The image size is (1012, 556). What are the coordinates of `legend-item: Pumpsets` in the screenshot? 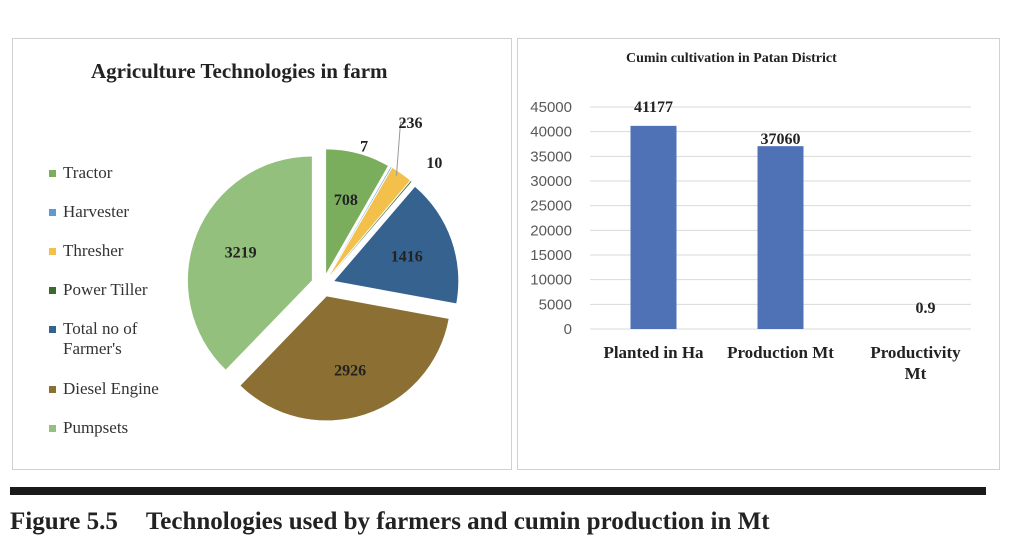 It's located at (88, 428).